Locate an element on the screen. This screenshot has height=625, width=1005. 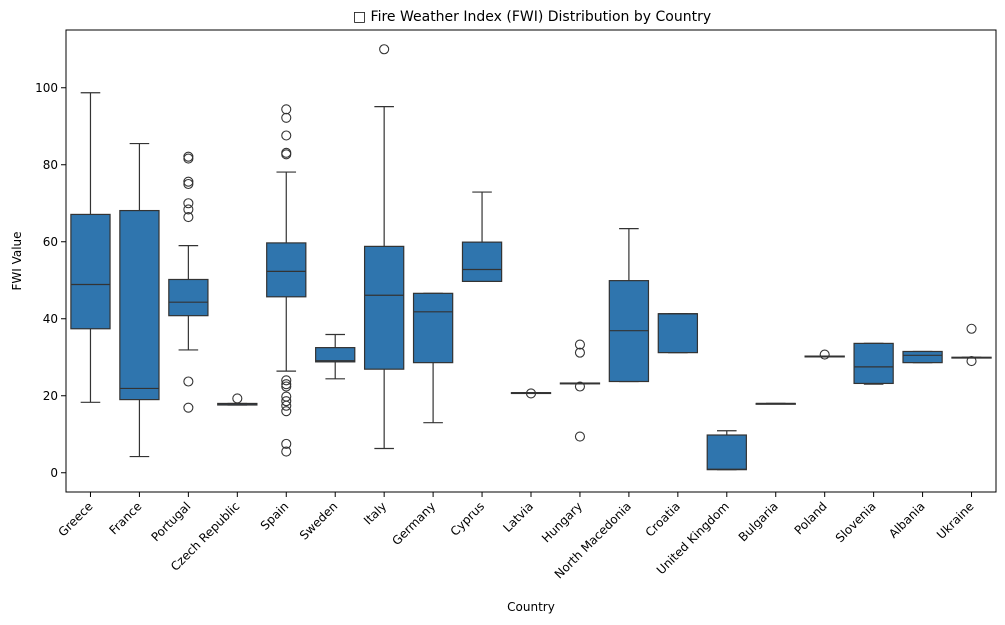
box-latvia is located at coordinates (531, 393).